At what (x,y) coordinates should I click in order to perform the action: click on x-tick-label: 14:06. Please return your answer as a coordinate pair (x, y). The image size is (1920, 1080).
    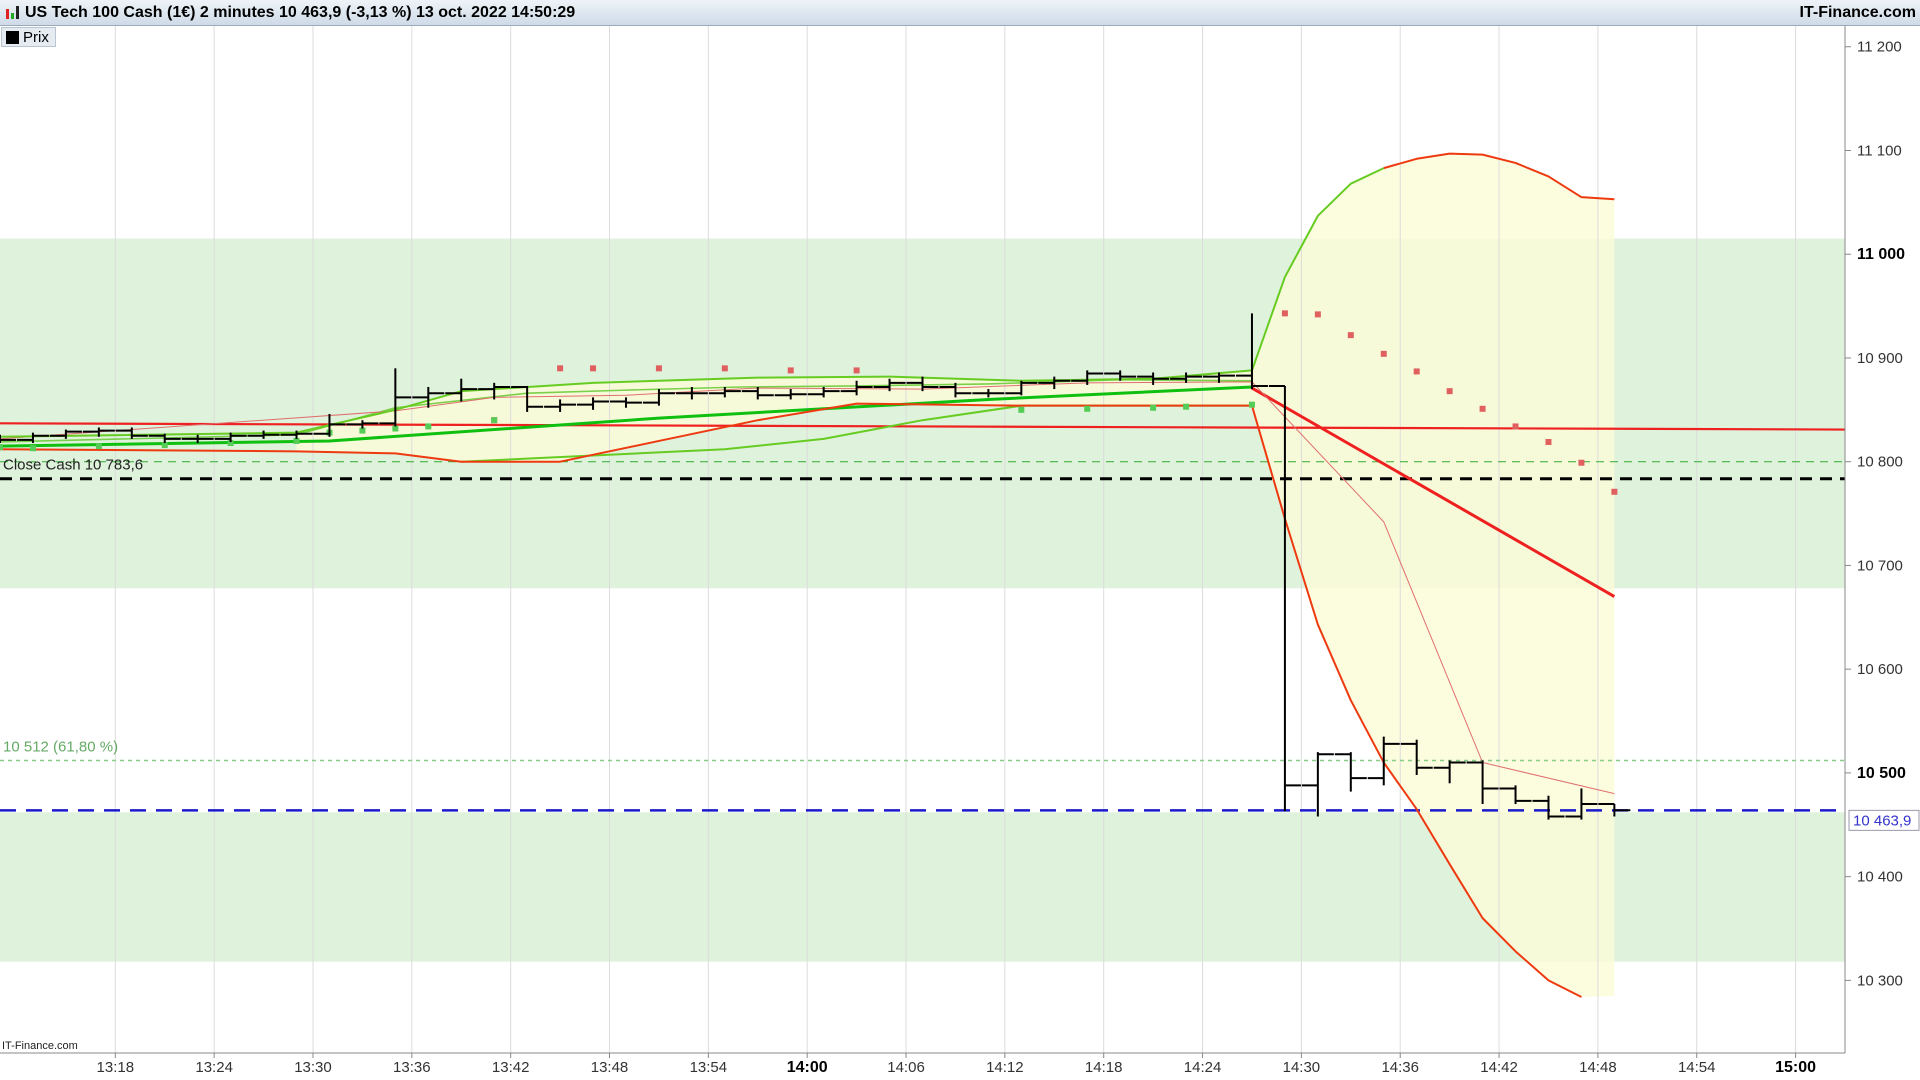
    Looking at the image, I should click on (906, 1067).